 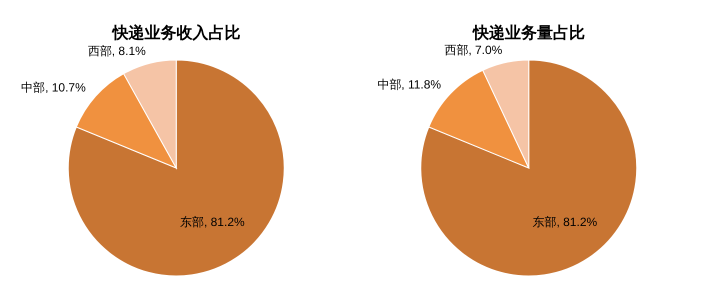 What do you see at coordinates (528, 33) in the screenshot?
I see `title: 快递业务量占比` at bounding box center [528, 33].